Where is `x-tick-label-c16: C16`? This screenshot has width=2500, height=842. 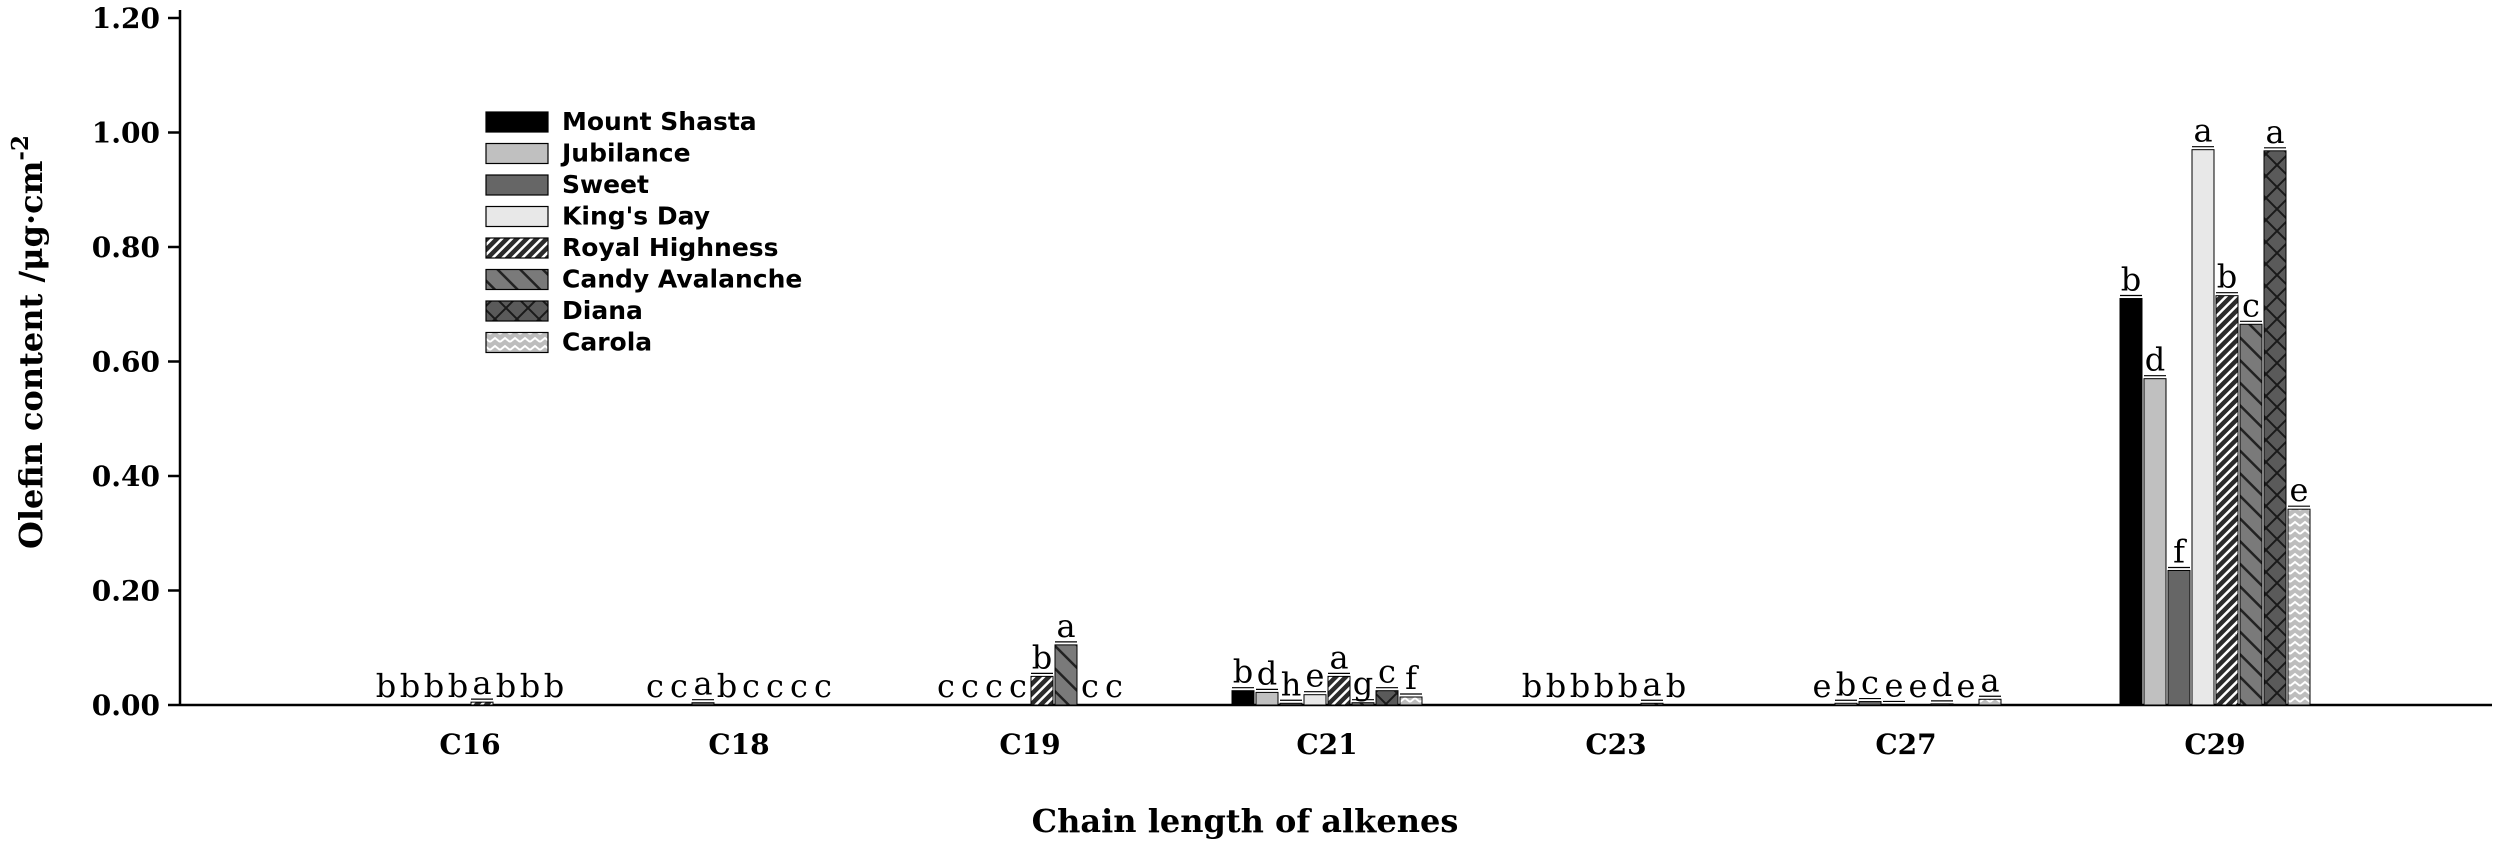 x-tick-label-c16: C16 is located at coordinates (469, 744).